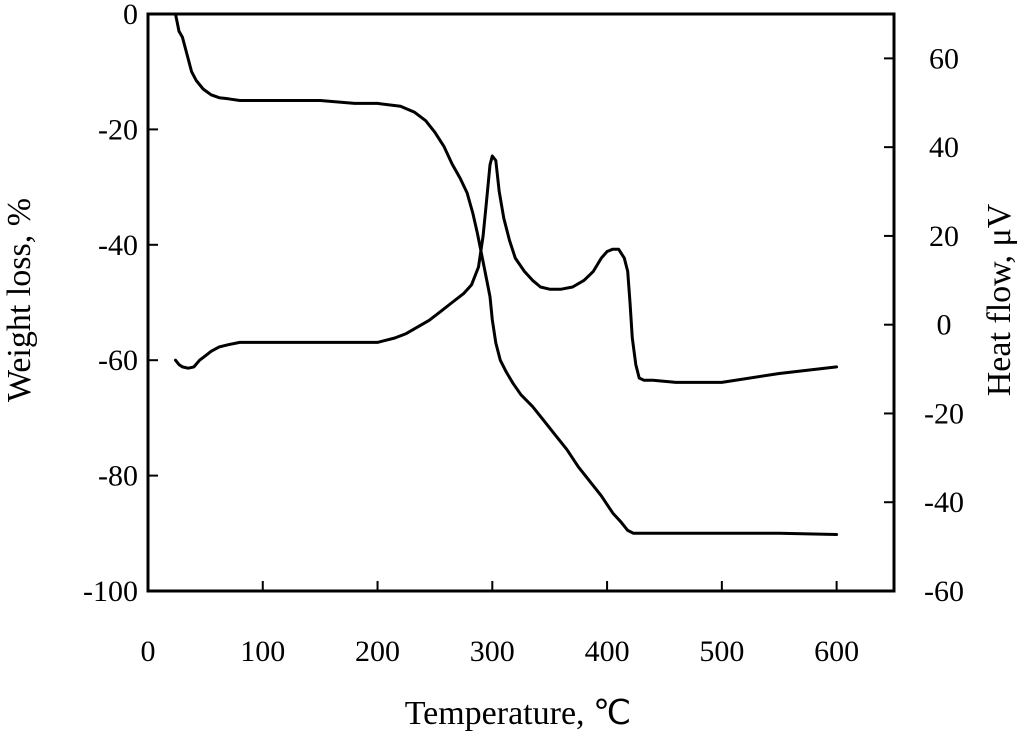 The height and width of the screenshot is (734, 1024). I want to click on y-axis-left-title: Weight loss, %, so click(19, 300).